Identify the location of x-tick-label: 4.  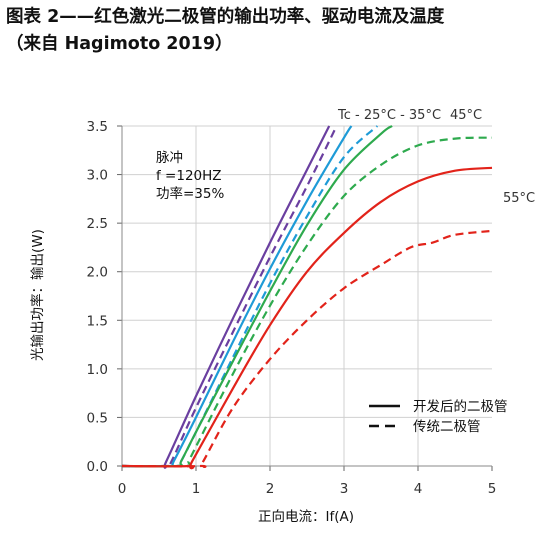
(418, 489).